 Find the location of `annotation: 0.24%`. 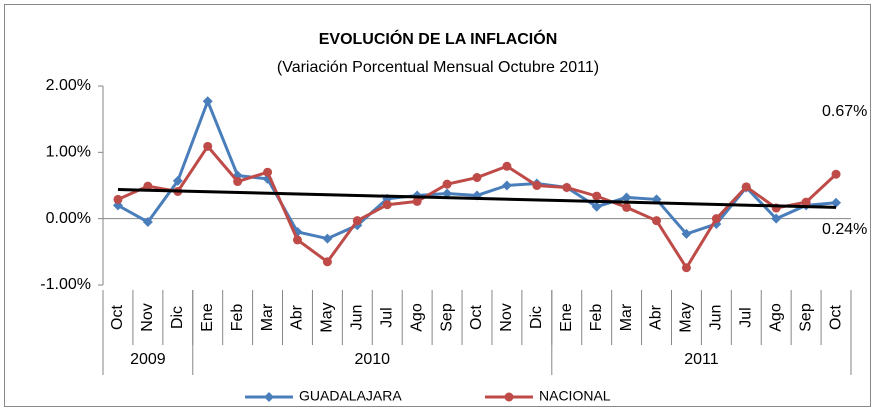

annotation: 0.24% is located at coordinates (844, 229).